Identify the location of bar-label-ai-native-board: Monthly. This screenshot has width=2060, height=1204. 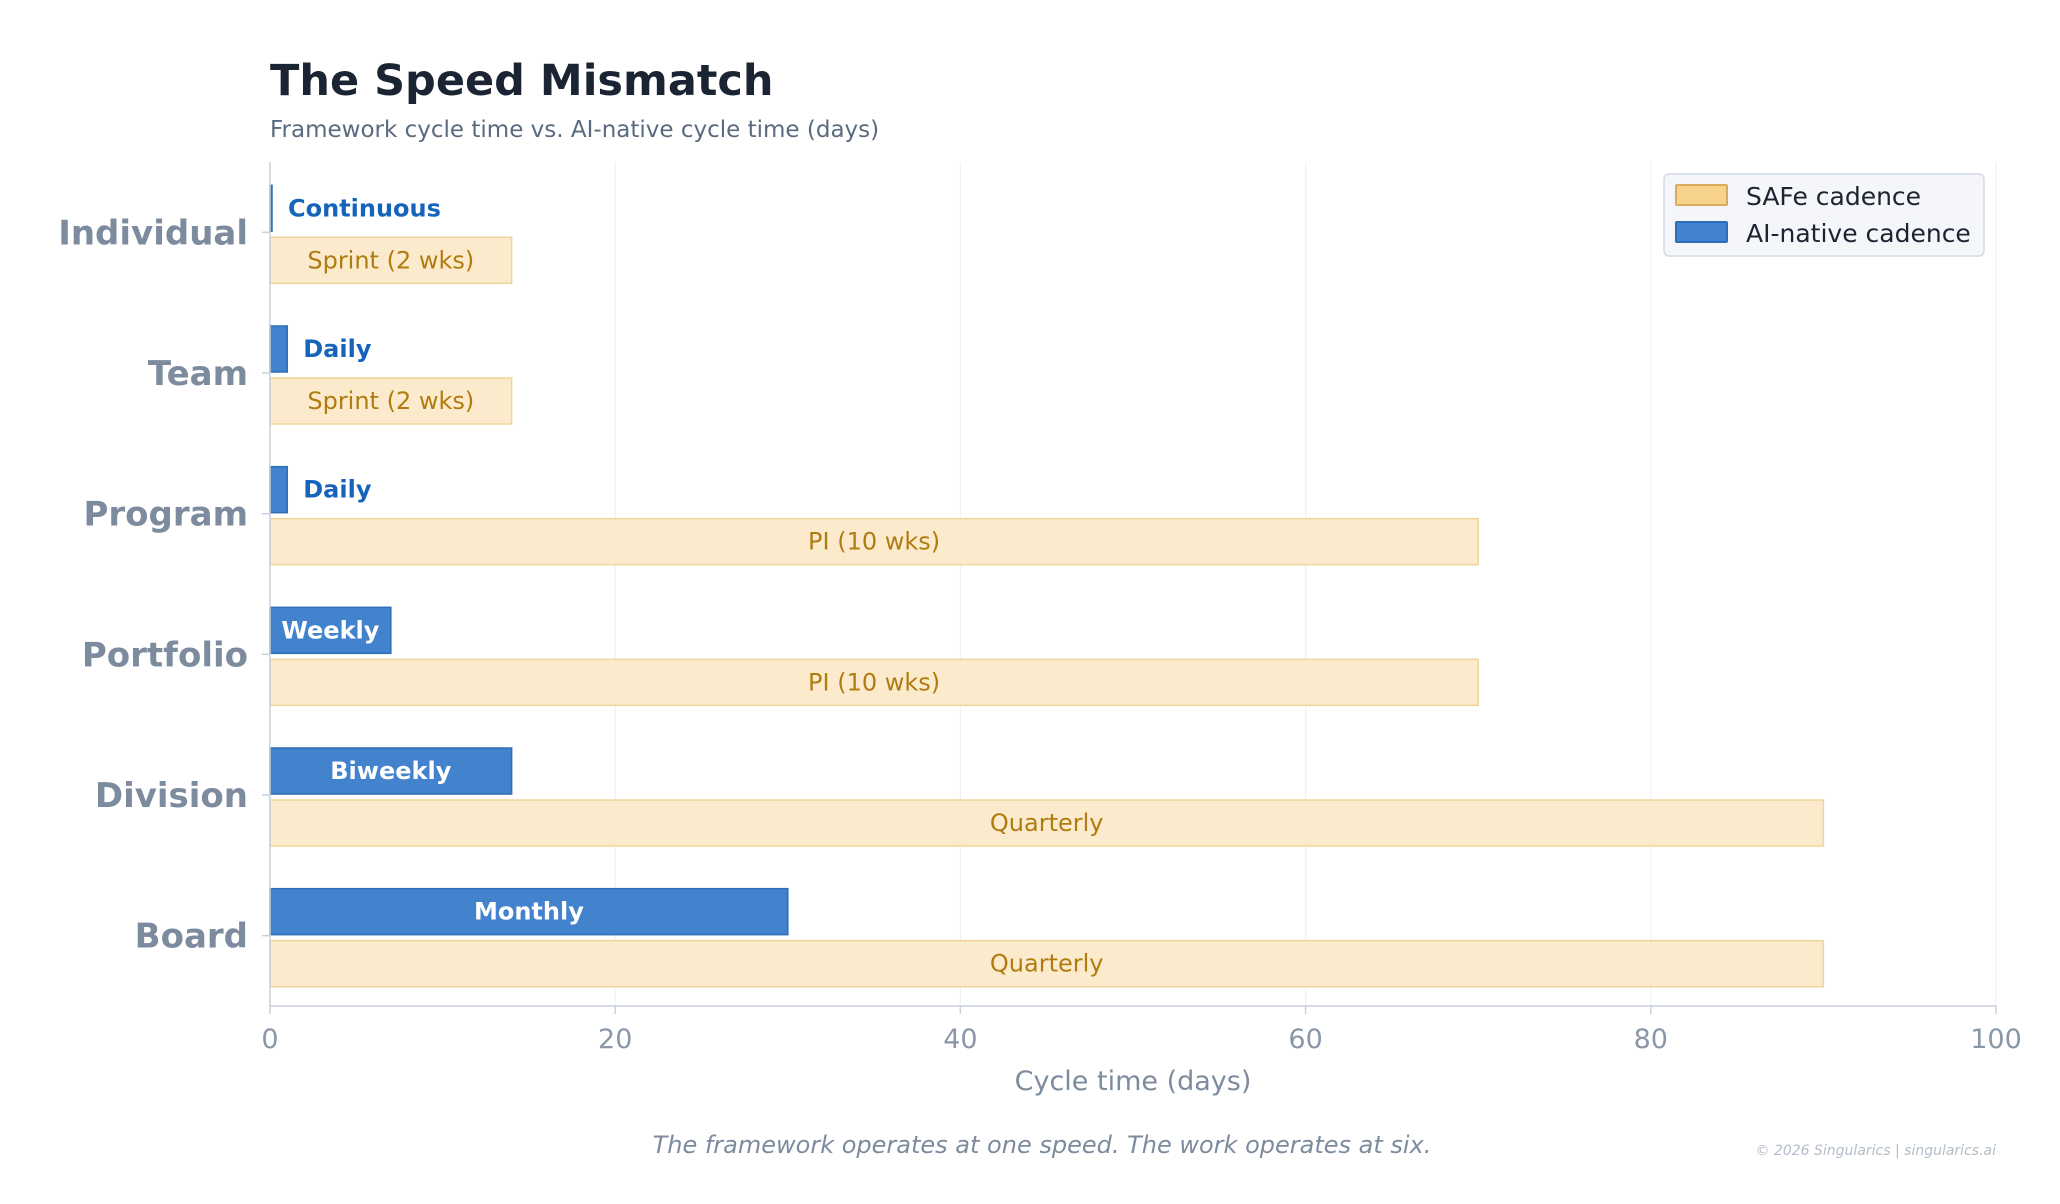
(529, 912).